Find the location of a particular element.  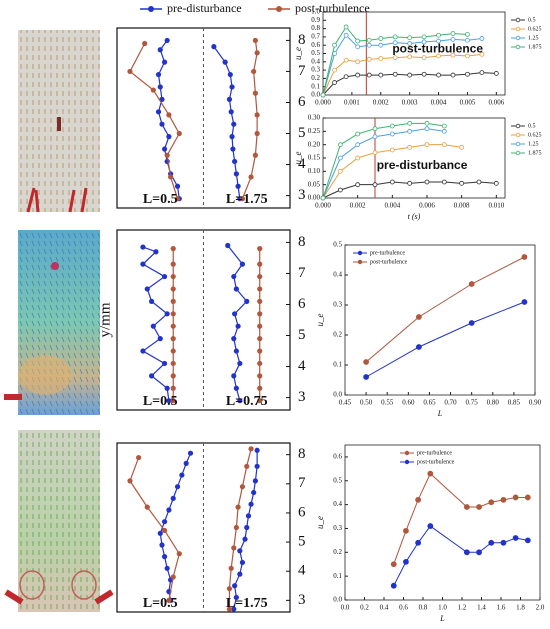

legend-label: 1.25 is located at coordinates (533, 144).